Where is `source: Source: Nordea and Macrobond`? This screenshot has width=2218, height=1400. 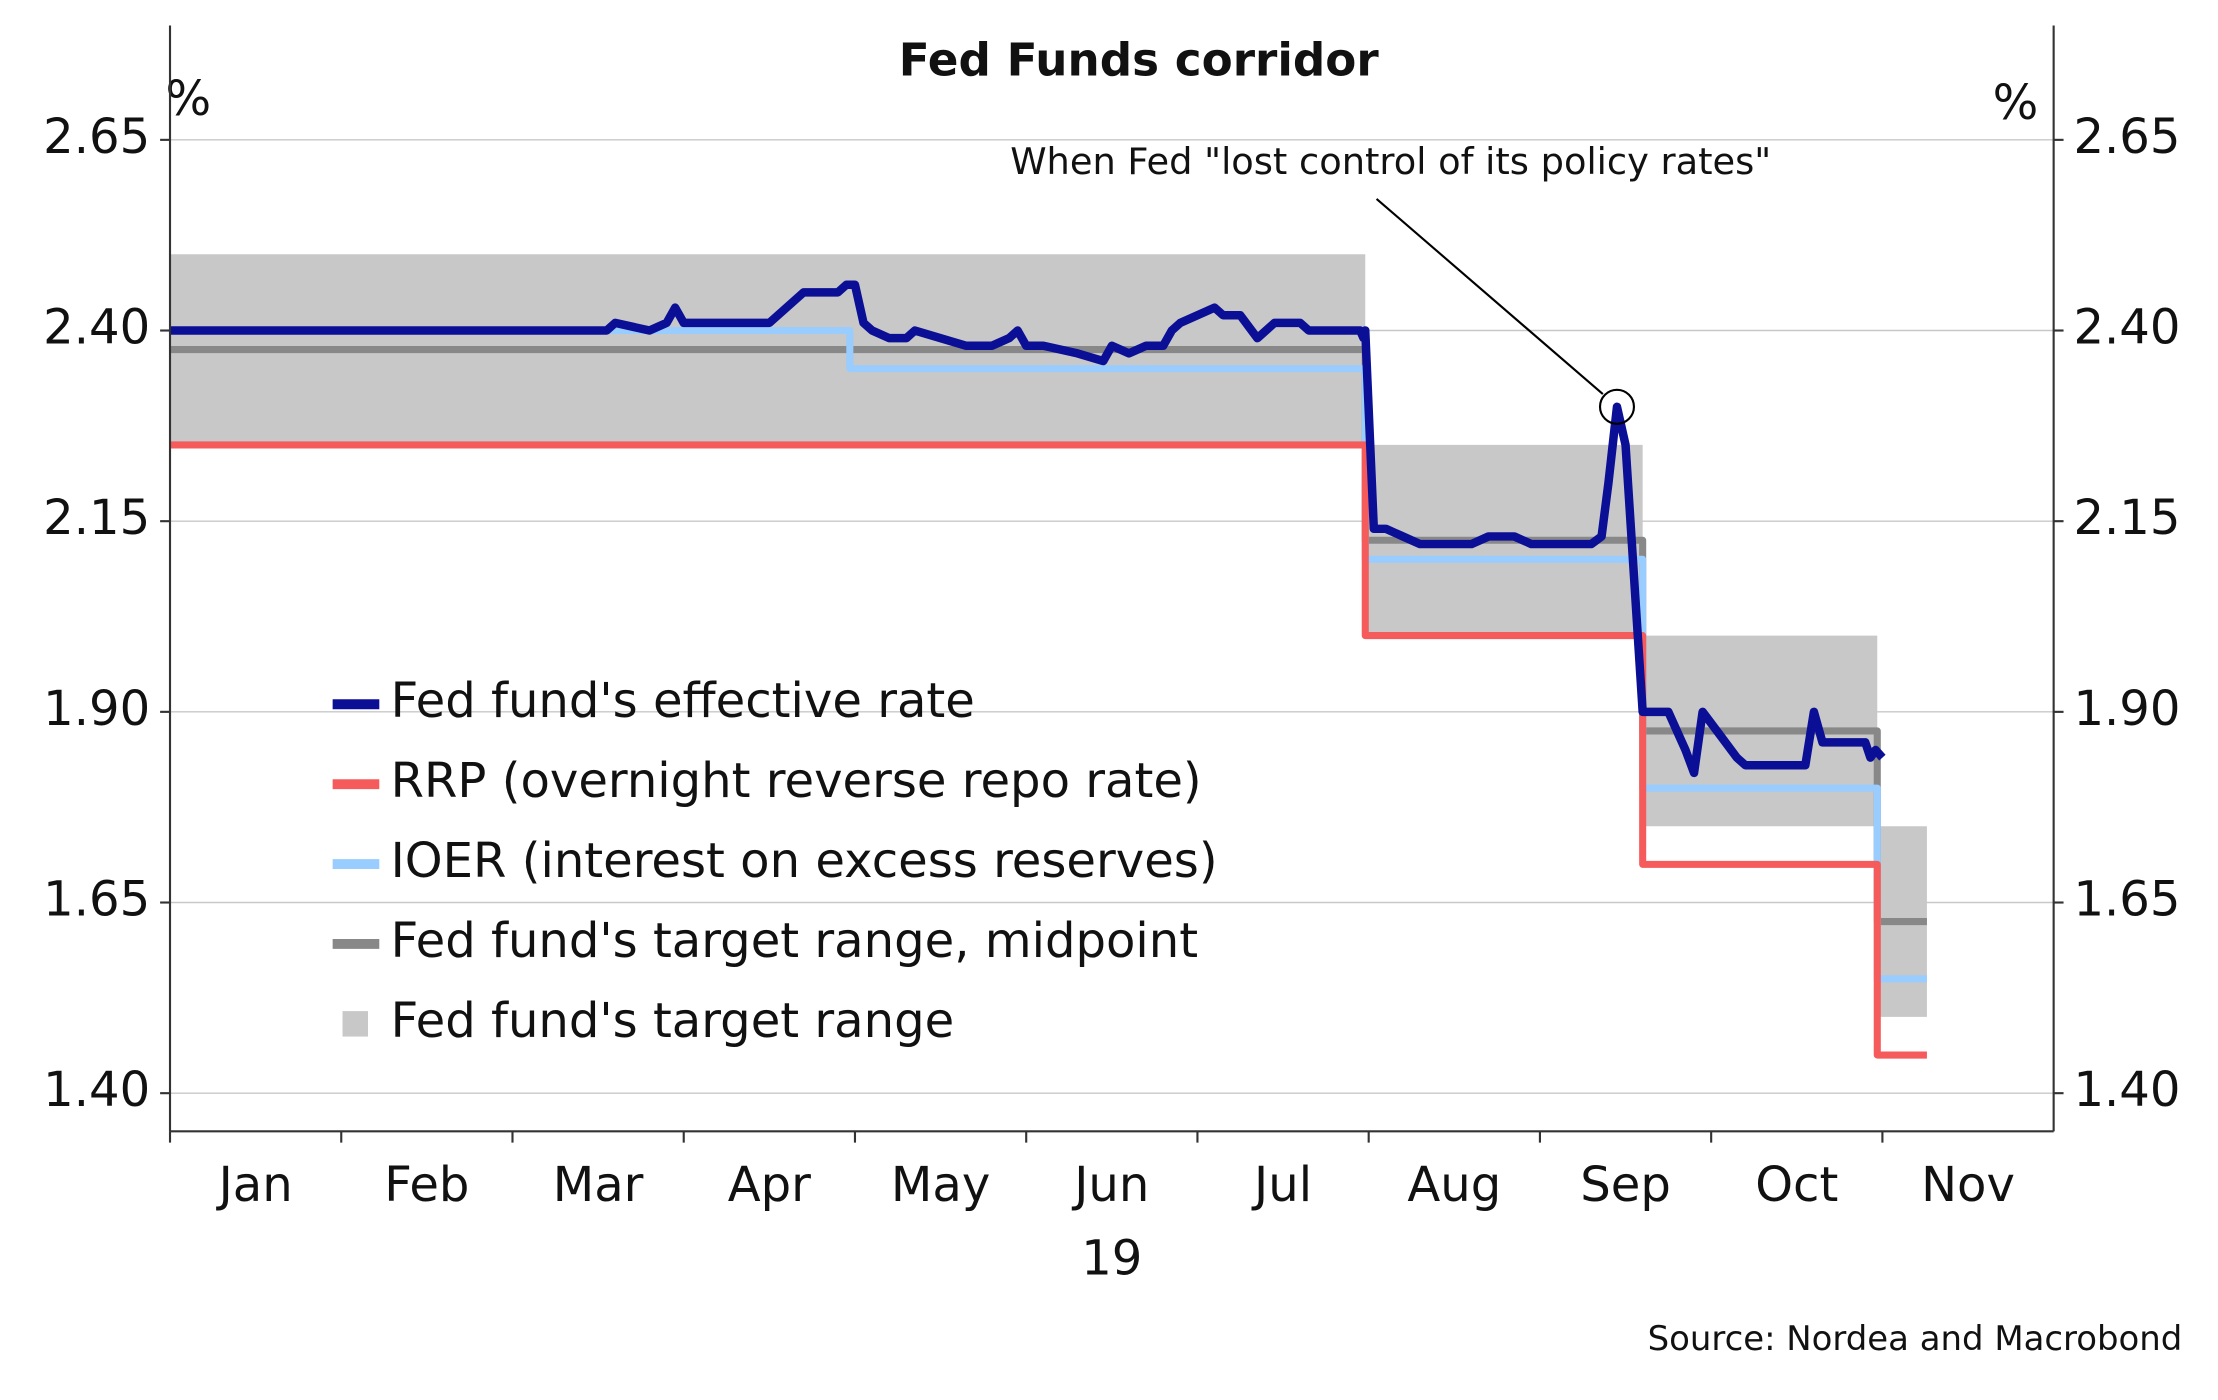 source: Source: Nordea and Macrobond is located at coordinates (1915, 1339).